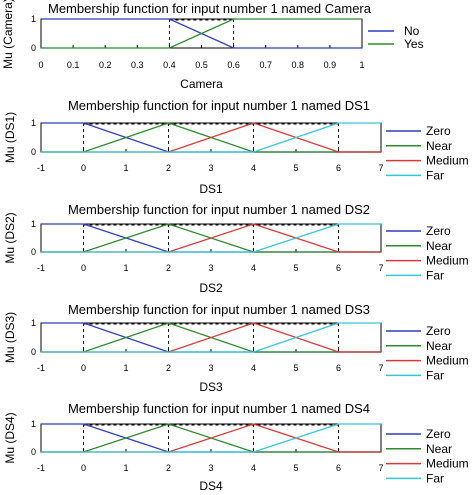 Image resolution: width=474 pixels, height=495 pixels. Describe the element at coordinates (211, 387) in the screenshot. I see `x-axis-label: DS3` at that location.